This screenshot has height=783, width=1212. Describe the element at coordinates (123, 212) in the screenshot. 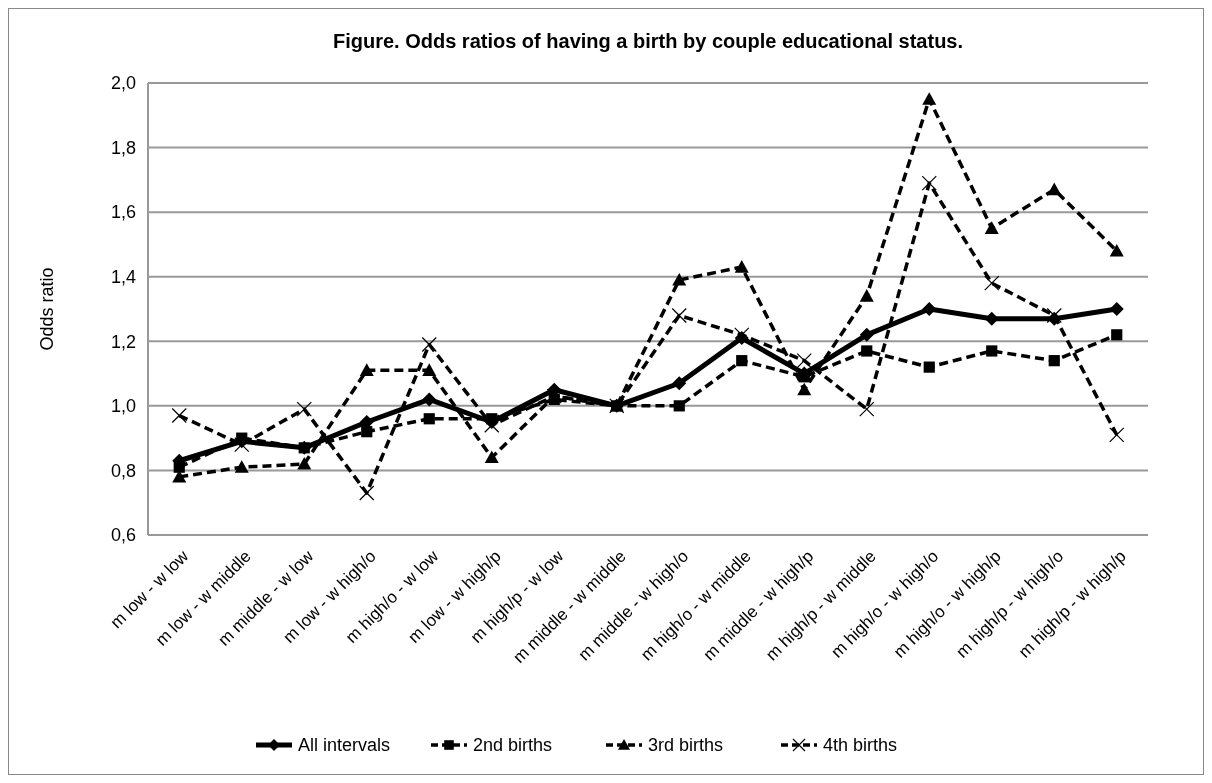

I see `y-tick-label: 1,6` at that location.